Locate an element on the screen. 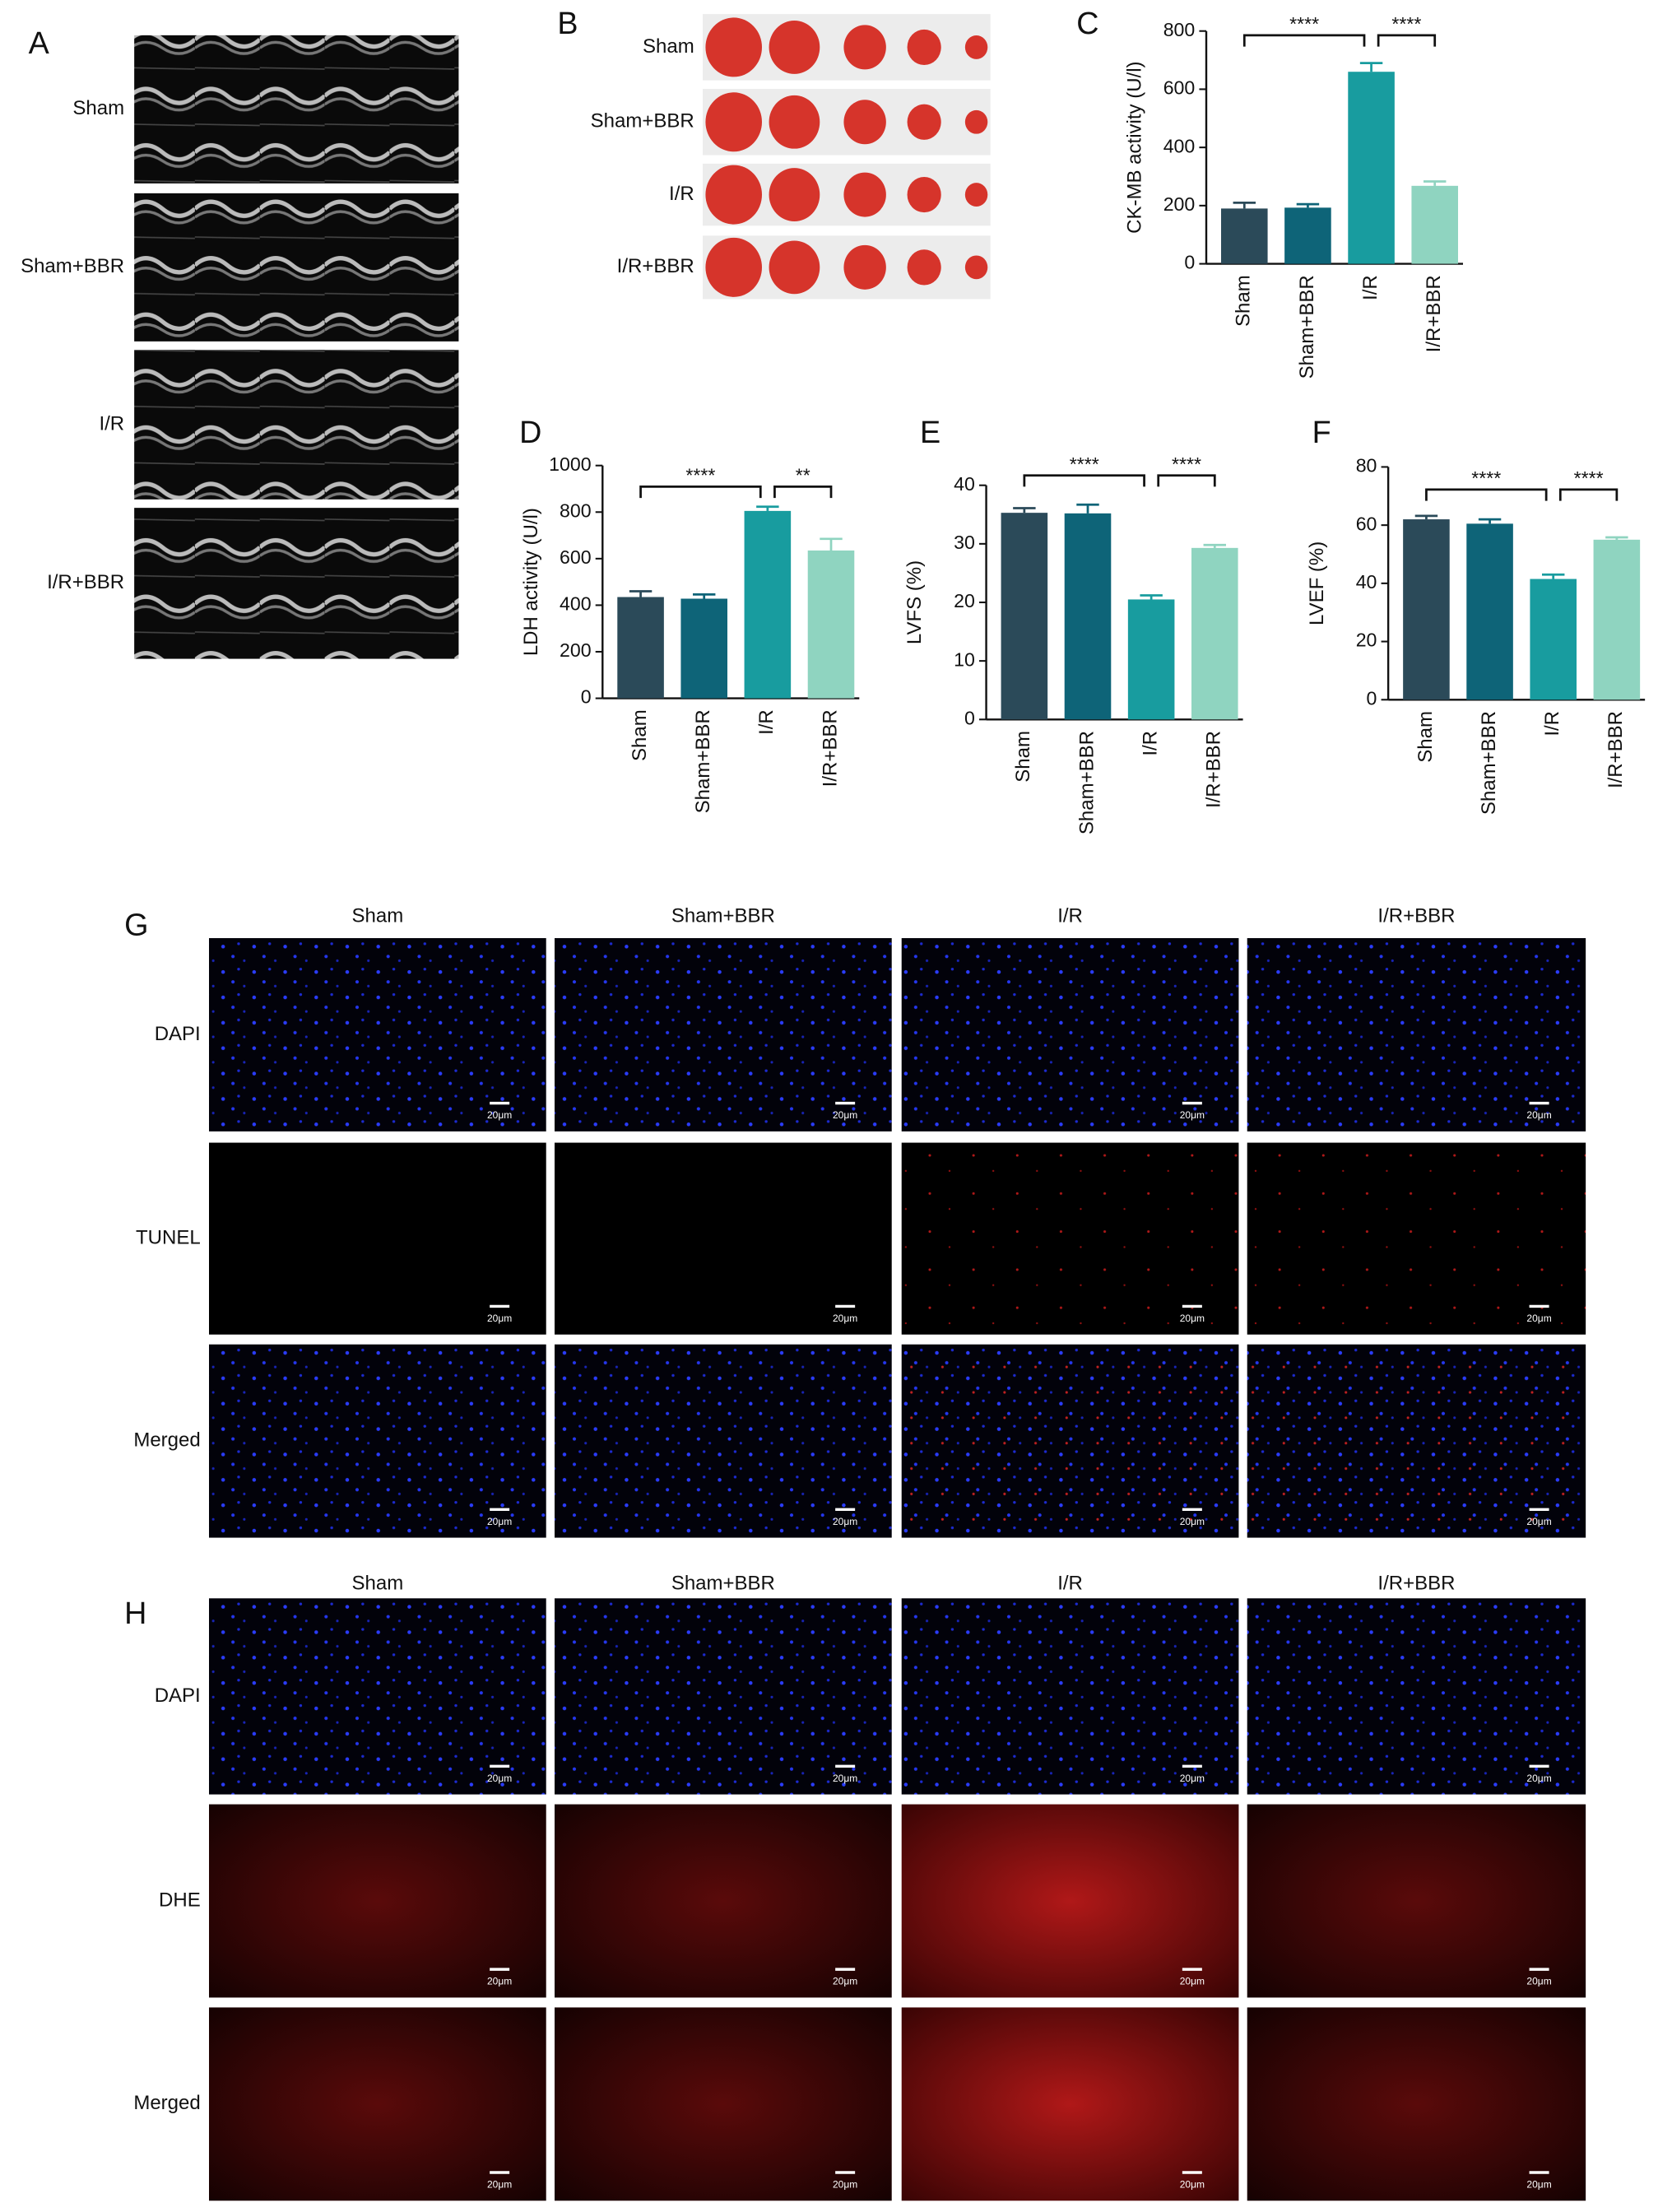  y-tick-label: 30 is located at coordinates (964, 542).